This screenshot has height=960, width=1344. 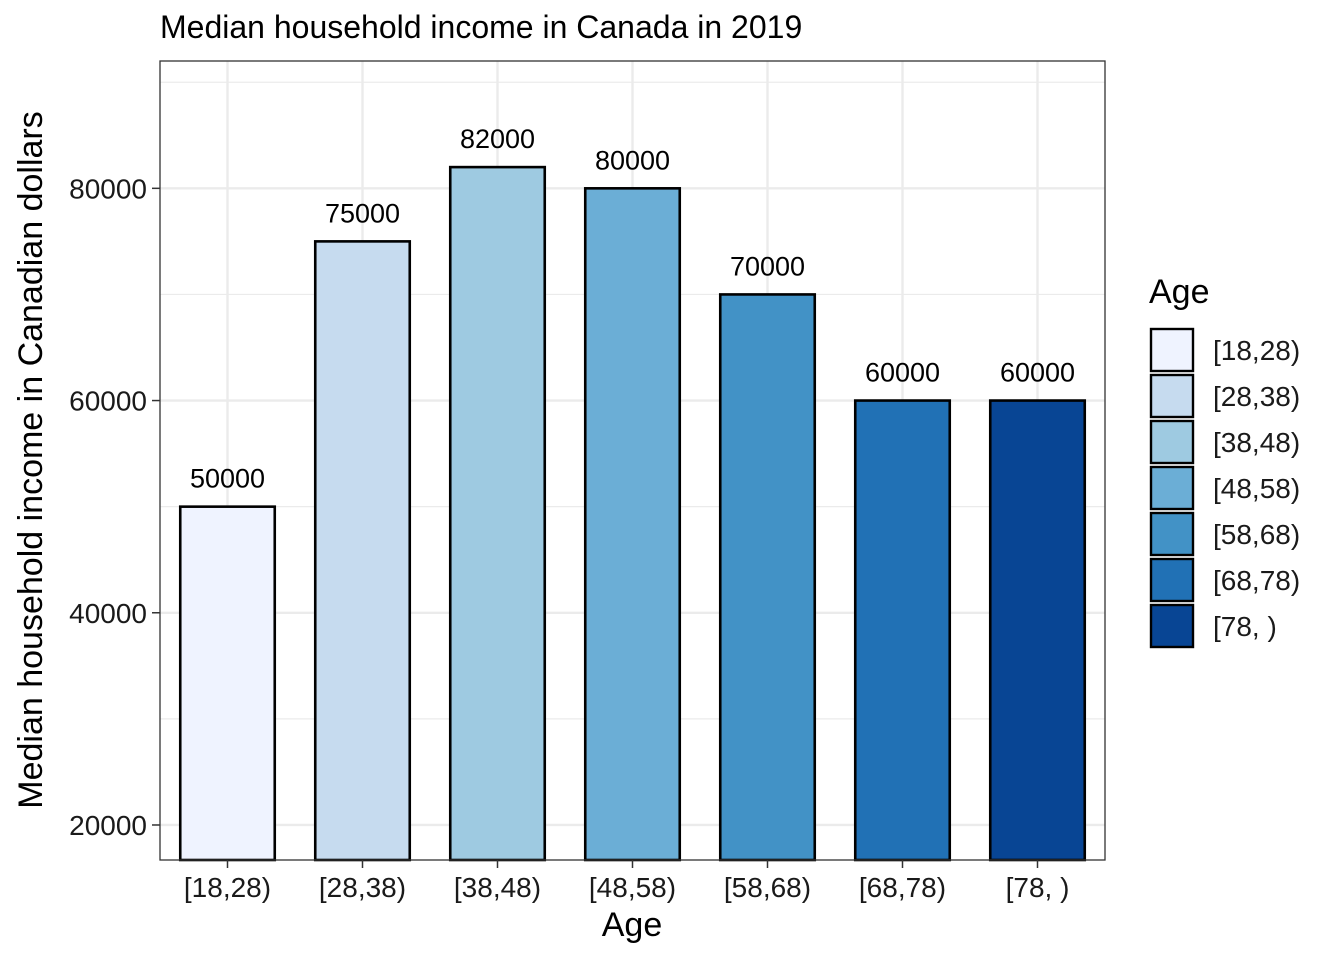 I want to click on data-label: 50000, so click(x=227, y=479).